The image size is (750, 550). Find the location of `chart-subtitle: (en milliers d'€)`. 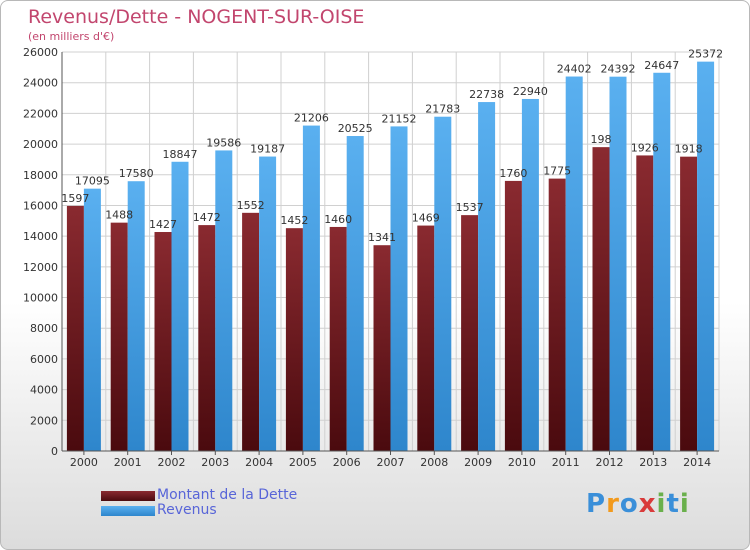

chart-subtitle: (en milliers d'€) is located at coordinates (71, 36).